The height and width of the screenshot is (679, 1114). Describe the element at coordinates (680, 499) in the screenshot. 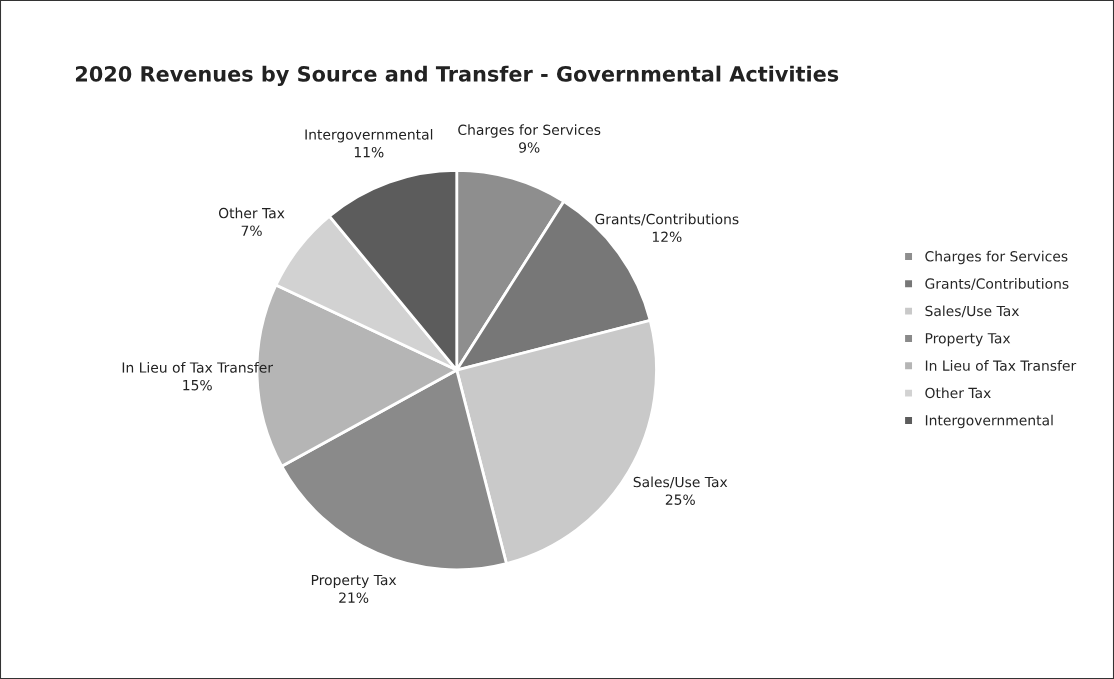

I see `data-label: 25%` at that location.